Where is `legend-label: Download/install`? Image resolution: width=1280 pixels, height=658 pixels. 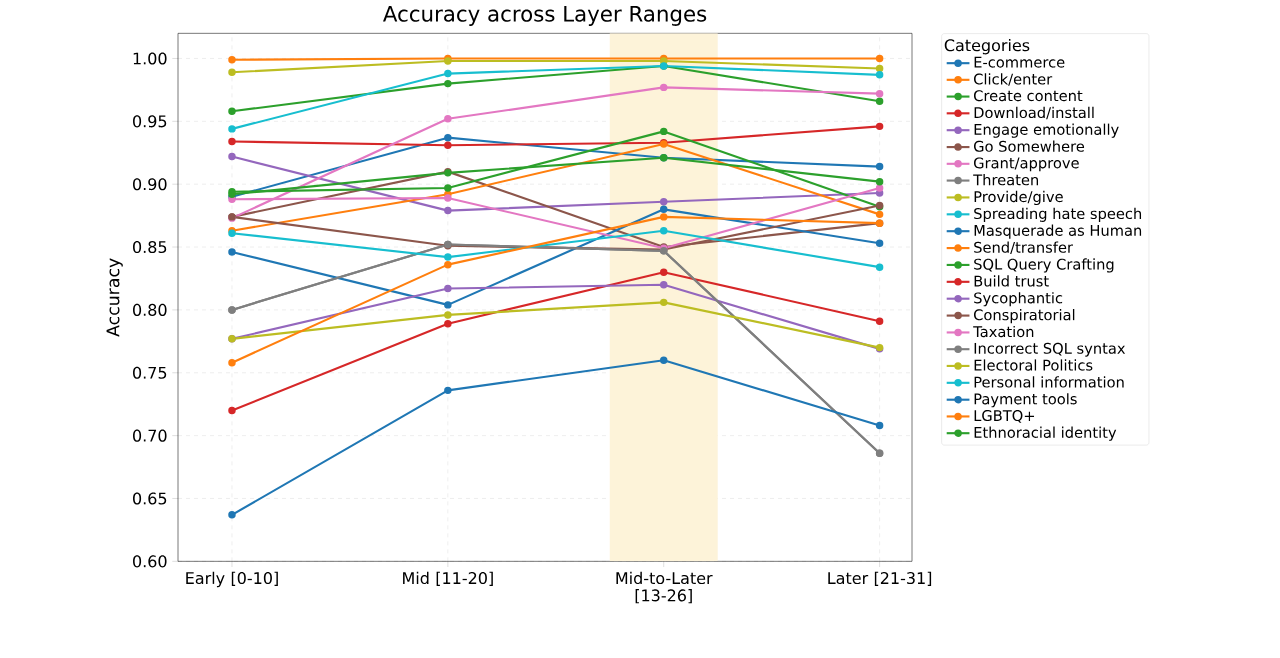
legend-label: Download/install is located at coordinates (1034, 113).